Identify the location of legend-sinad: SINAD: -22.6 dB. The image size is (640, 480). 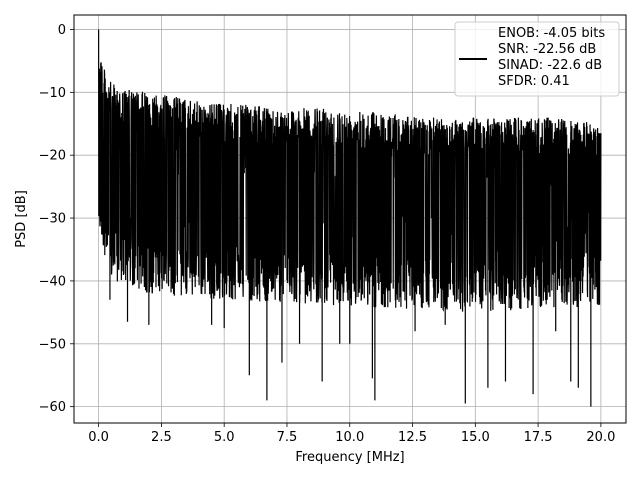
(550, 65).